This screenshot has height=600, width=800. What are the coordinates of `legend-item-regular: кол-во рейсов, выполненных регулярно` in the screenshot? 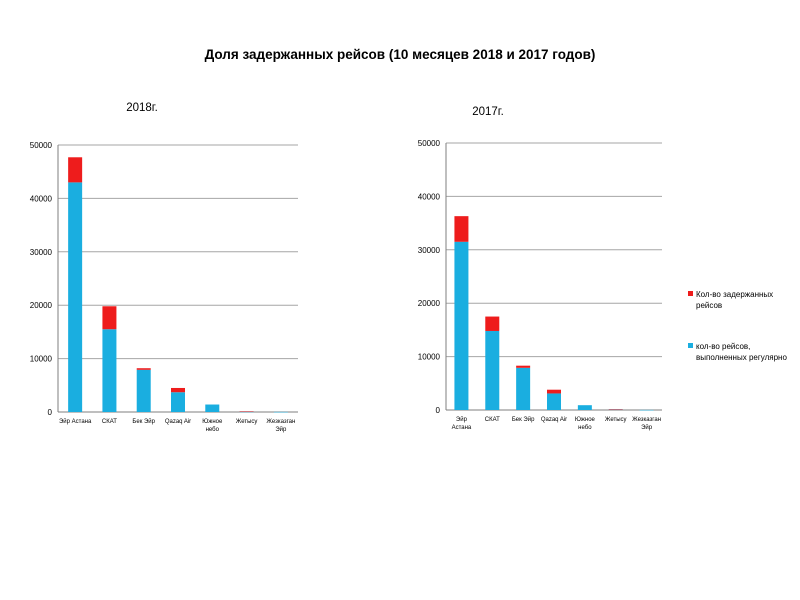 It's located at (743, 352).